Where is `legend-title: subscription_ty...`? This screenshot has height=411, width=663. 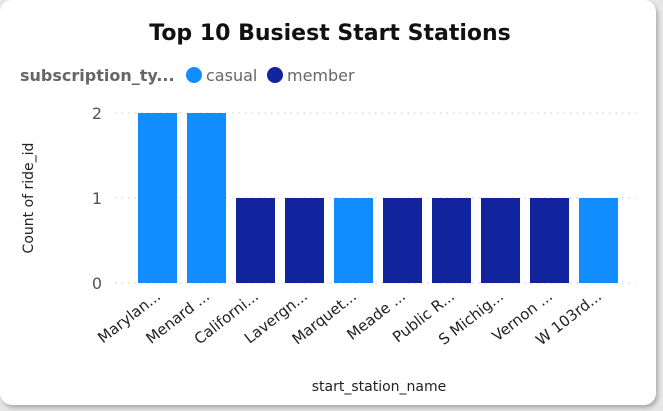 legend-title: subscription_ty... is located at coordinates (97, 75).